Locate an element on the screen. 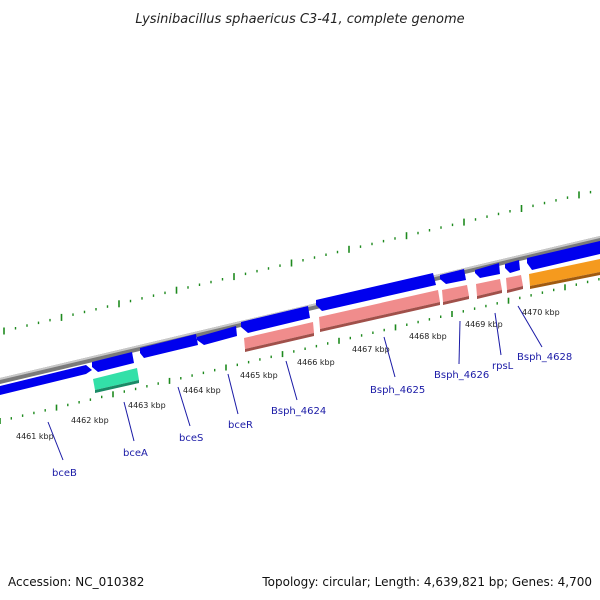 This screenshot has height=600, width=600. gene-arrow-bceB is located at coordinates (46, 380).